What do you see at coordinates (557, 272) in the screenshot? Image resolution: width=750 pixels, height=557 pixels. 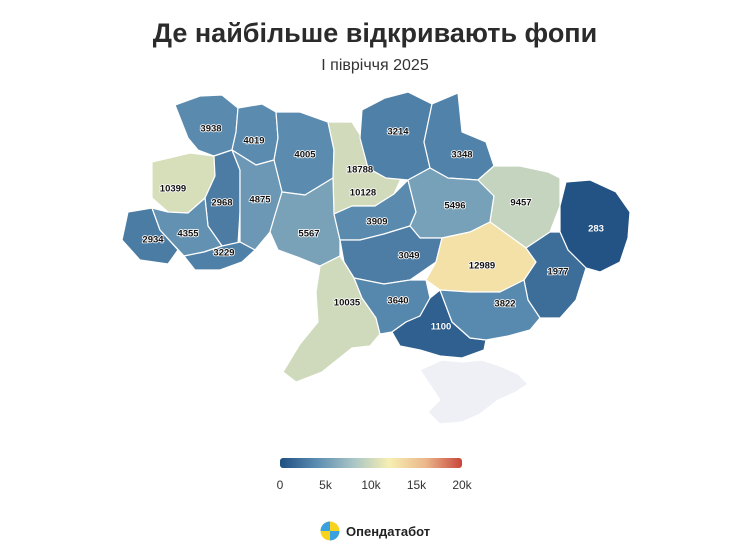 I see `region-value-label: 1977` at bounding box center [557, 272].